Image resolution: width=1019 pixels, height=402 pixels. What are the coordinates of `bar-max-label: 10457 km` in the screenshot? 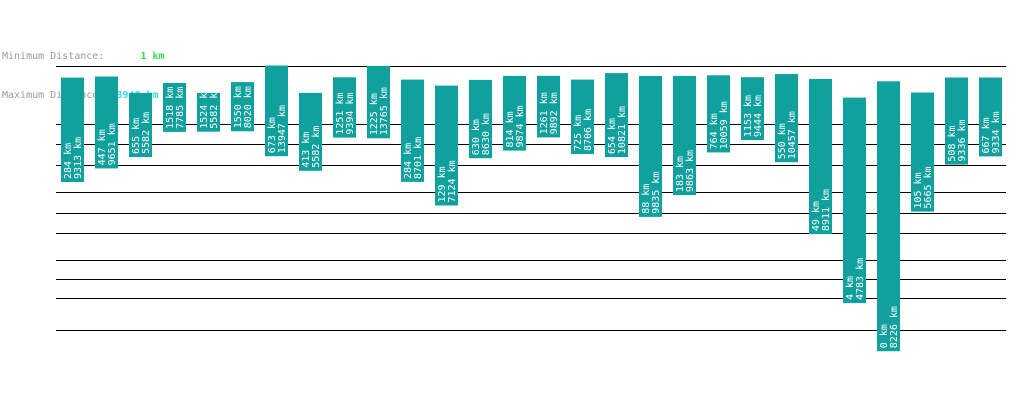 It's located at (792, 135).